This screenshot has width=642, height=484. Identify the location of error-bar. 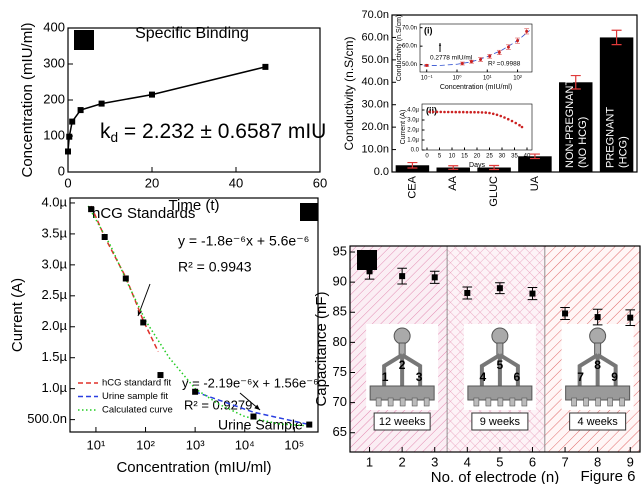
(534, 156).